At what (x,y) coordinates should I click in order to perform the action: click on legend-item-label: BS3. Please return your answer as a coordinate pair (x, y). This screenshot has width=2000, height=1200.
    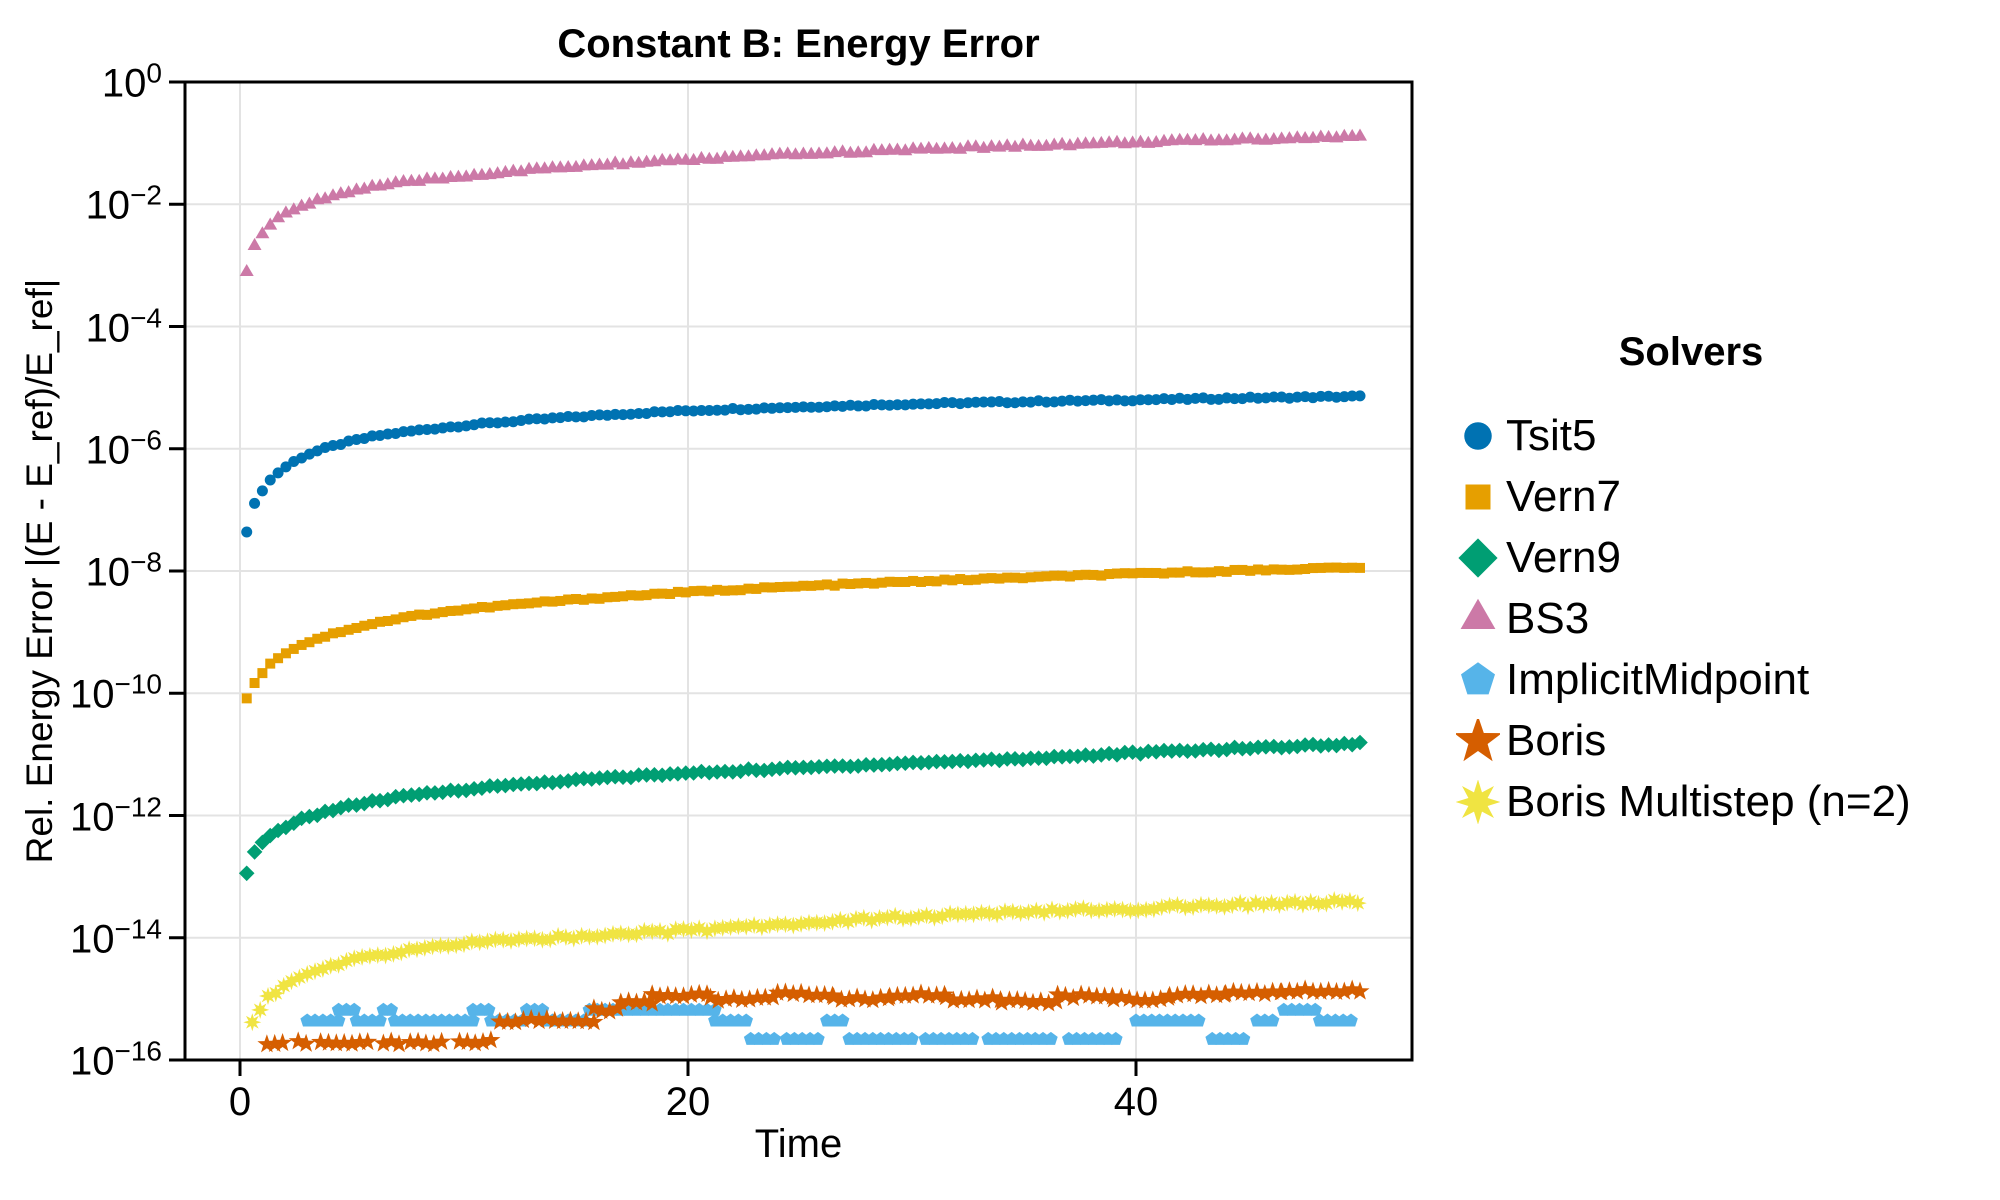
    Looking at the image, I should click on (1548, 618).